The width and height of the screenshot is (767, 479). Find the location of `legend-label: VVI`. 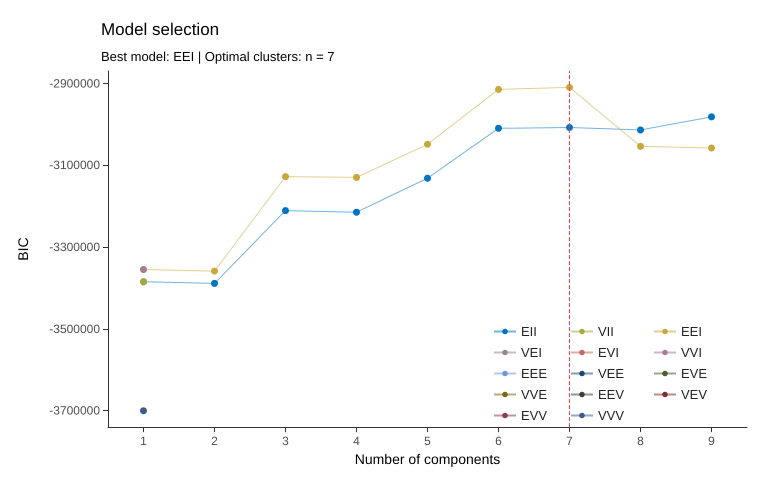

legend-label: VVI is located at coordinates (691, 352).